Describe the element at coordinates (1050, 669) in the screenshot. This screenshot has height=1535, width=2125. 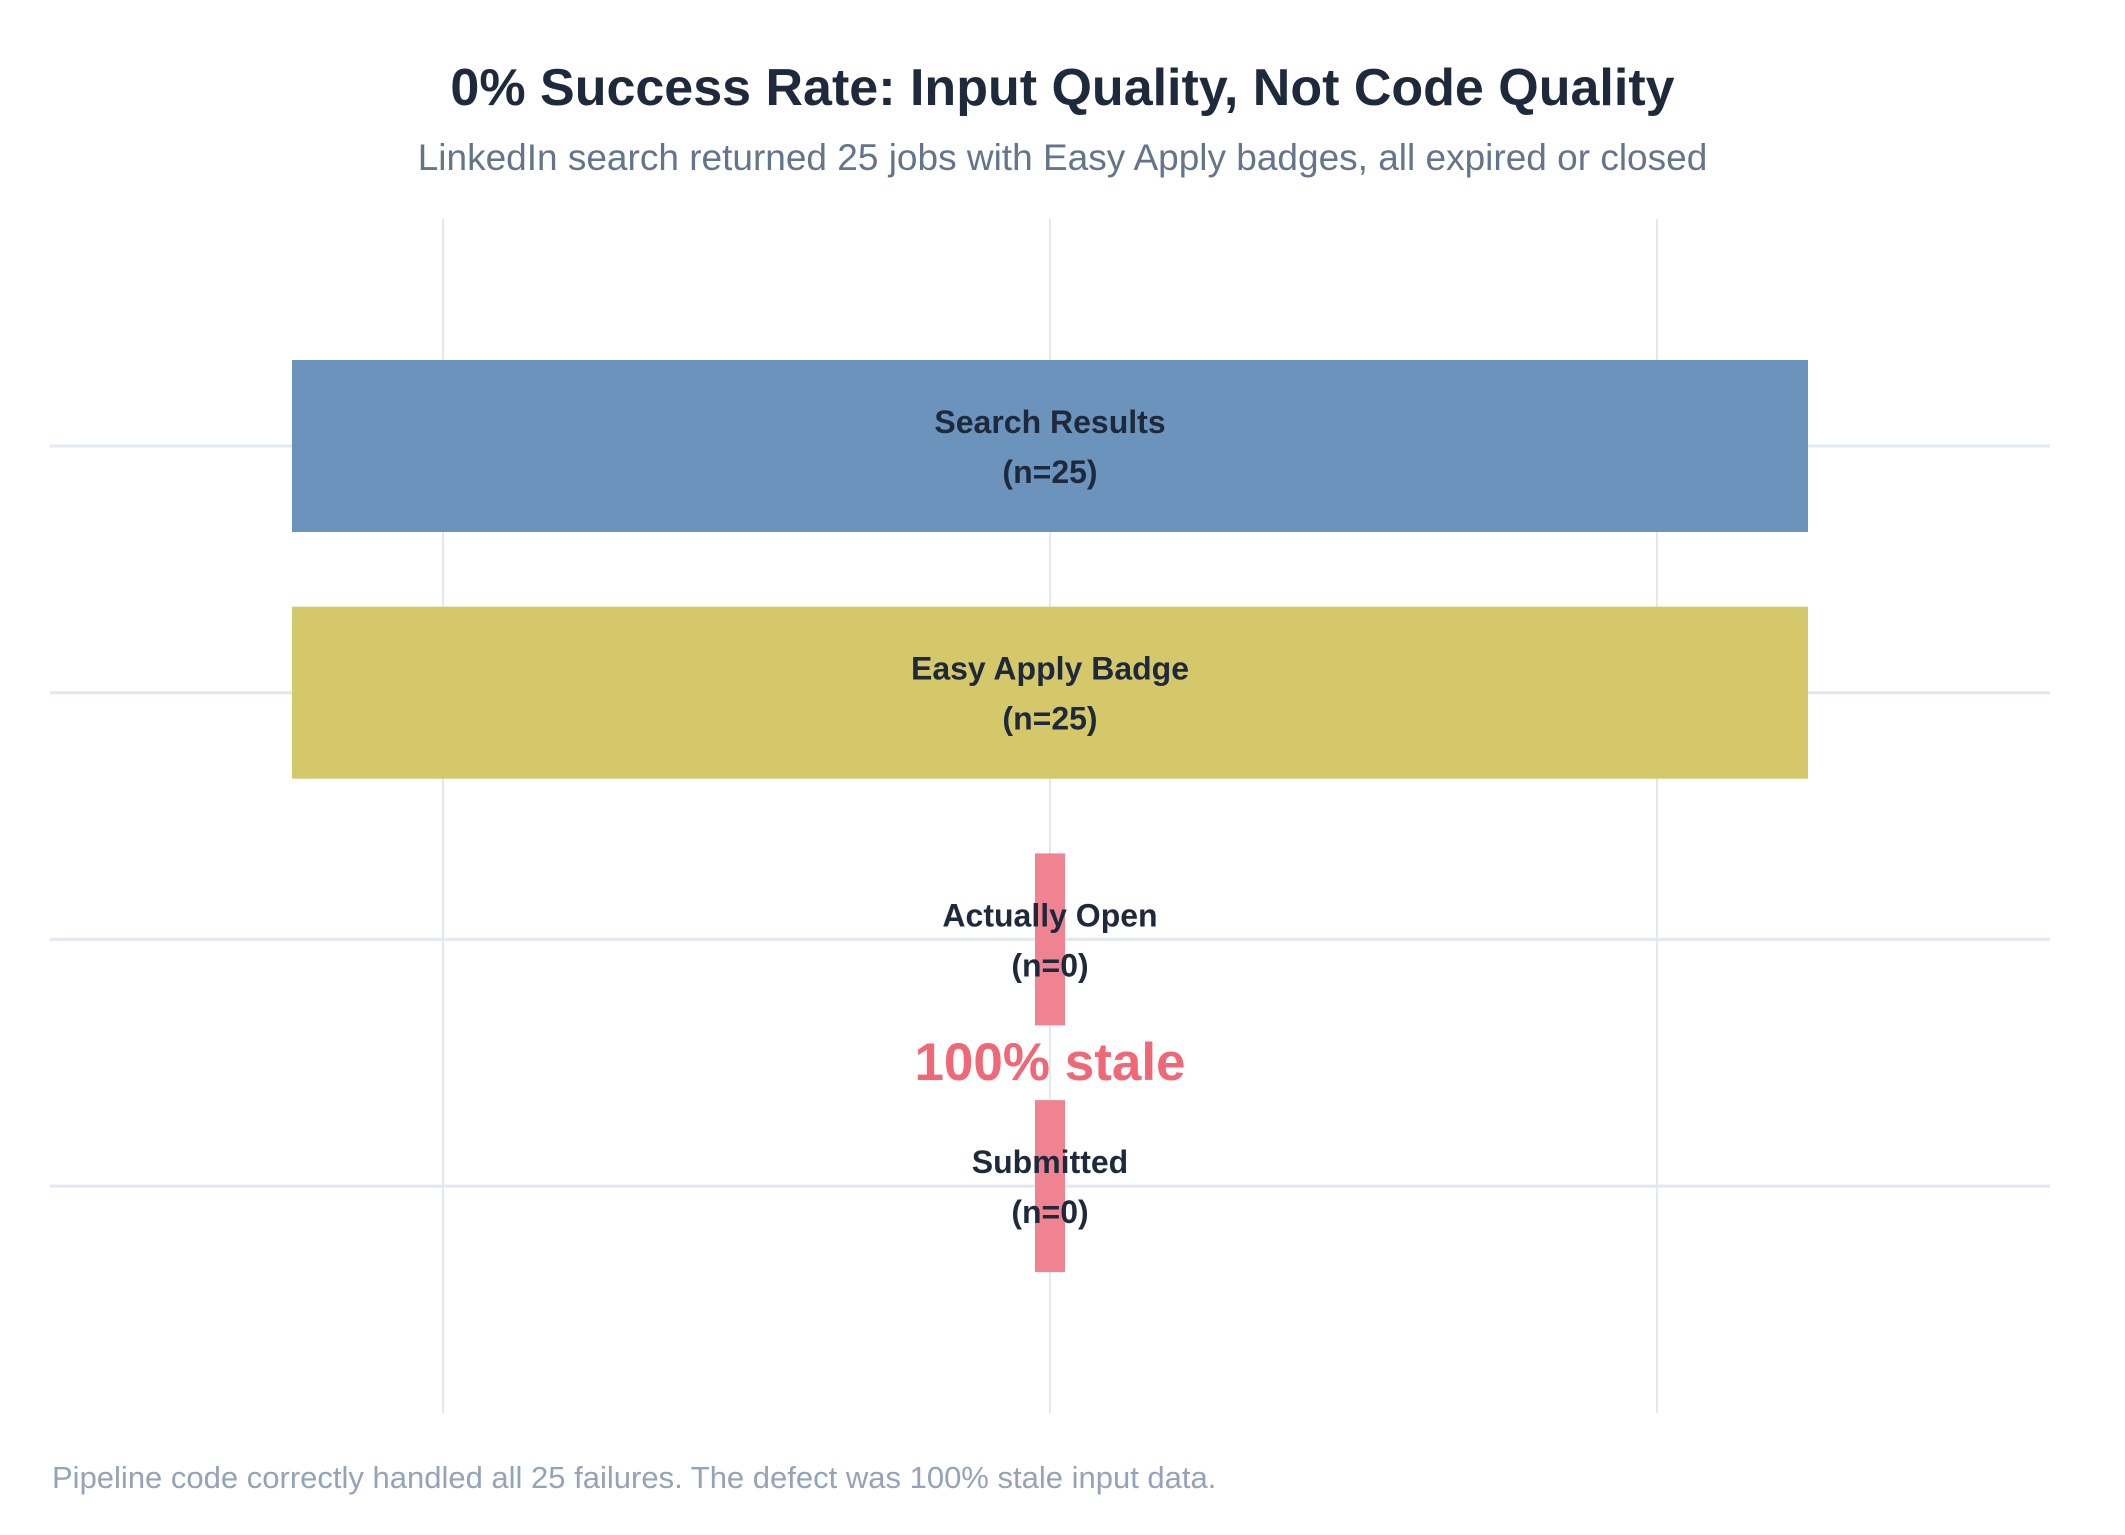
I see `stage-label-easy-apply-badge: Easy Apply Badge` at that location.